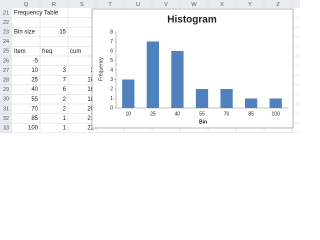 The image size is (320, 240). What do you see at coordinates (65, 90) in the screenshot?
I see `cell: 6` at bounding box center [65, 90].